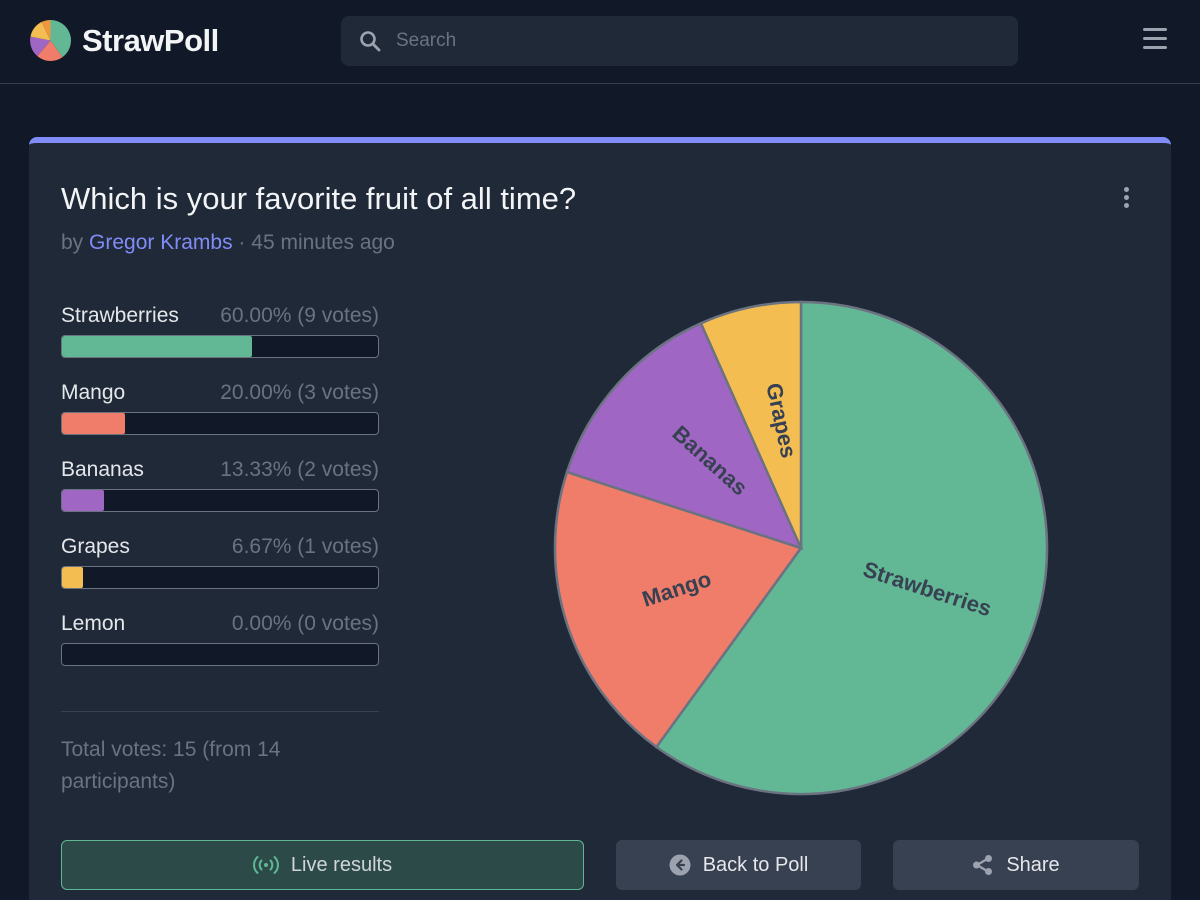  What do you see at coordinates (305, 623) in the screenshot?
I see `option-value: 0.00% (0 votes)` at bounding box center [305, 623].